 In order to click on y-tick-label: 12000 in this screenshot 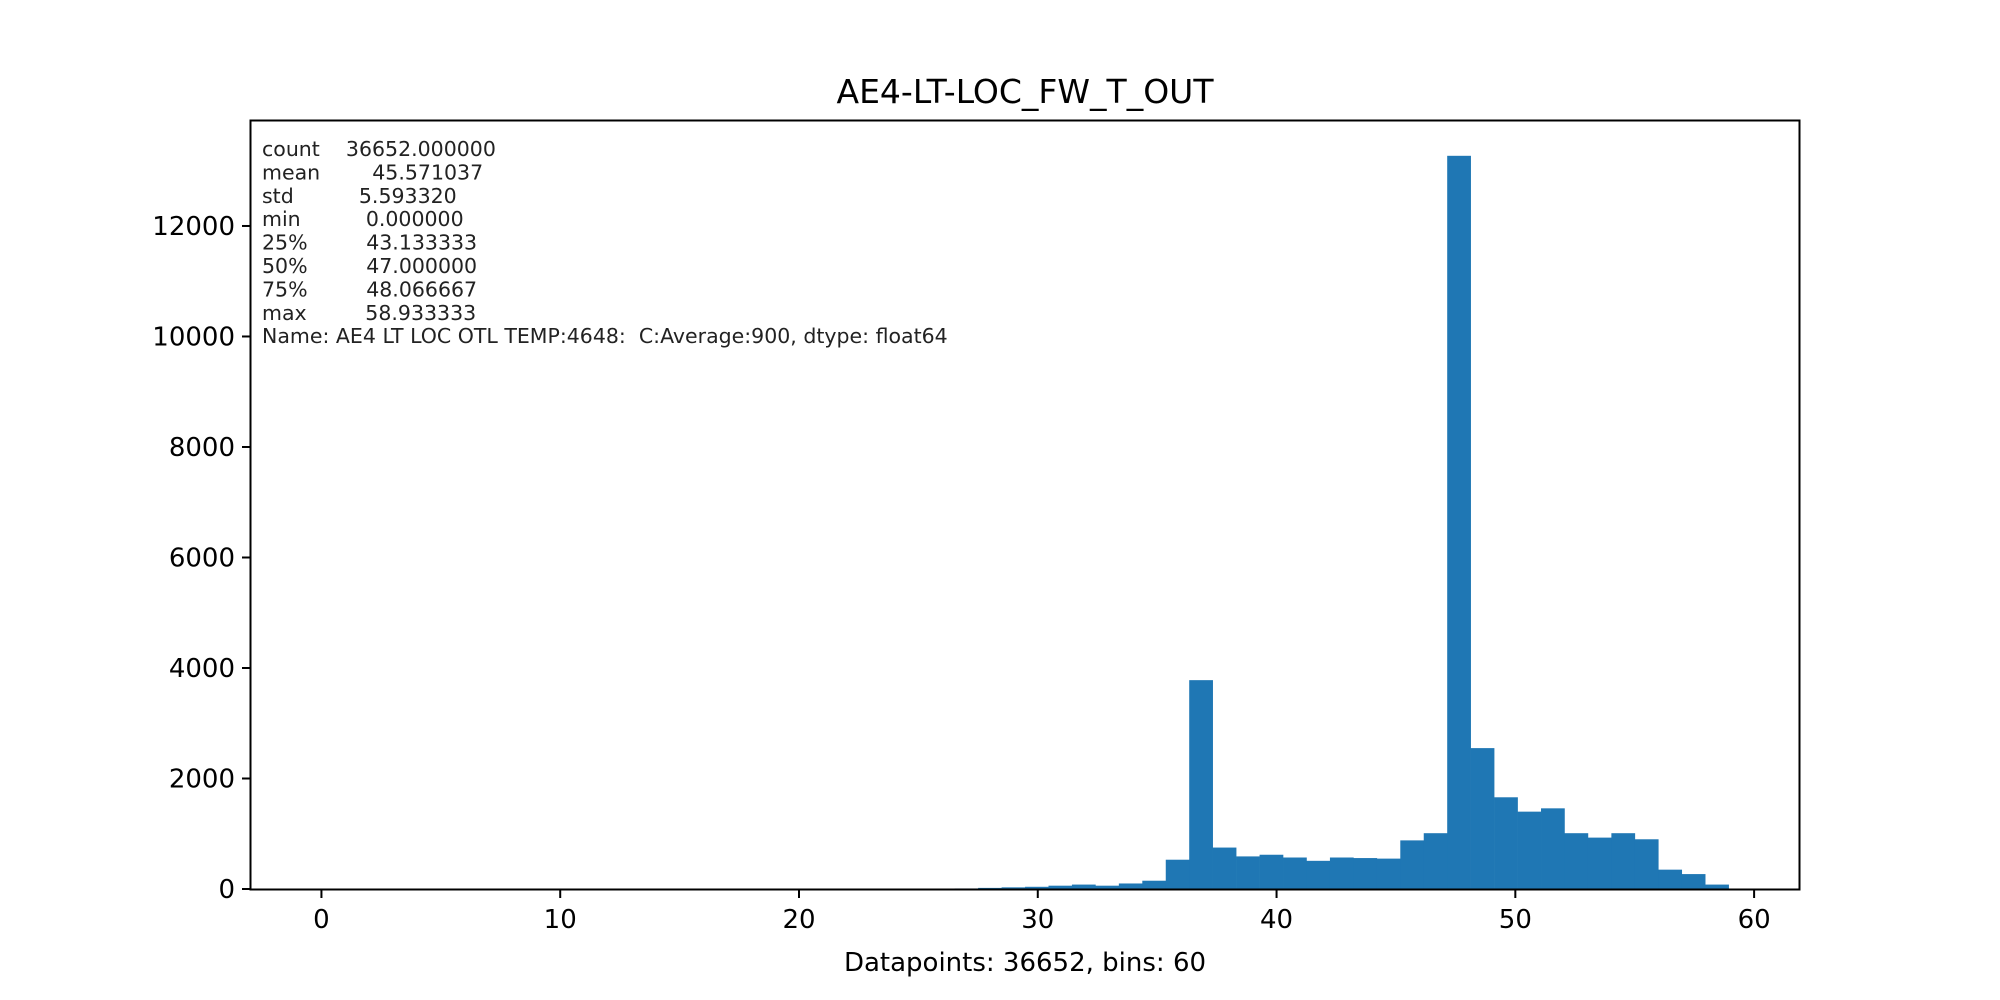, I will do `click(193, 227)`.